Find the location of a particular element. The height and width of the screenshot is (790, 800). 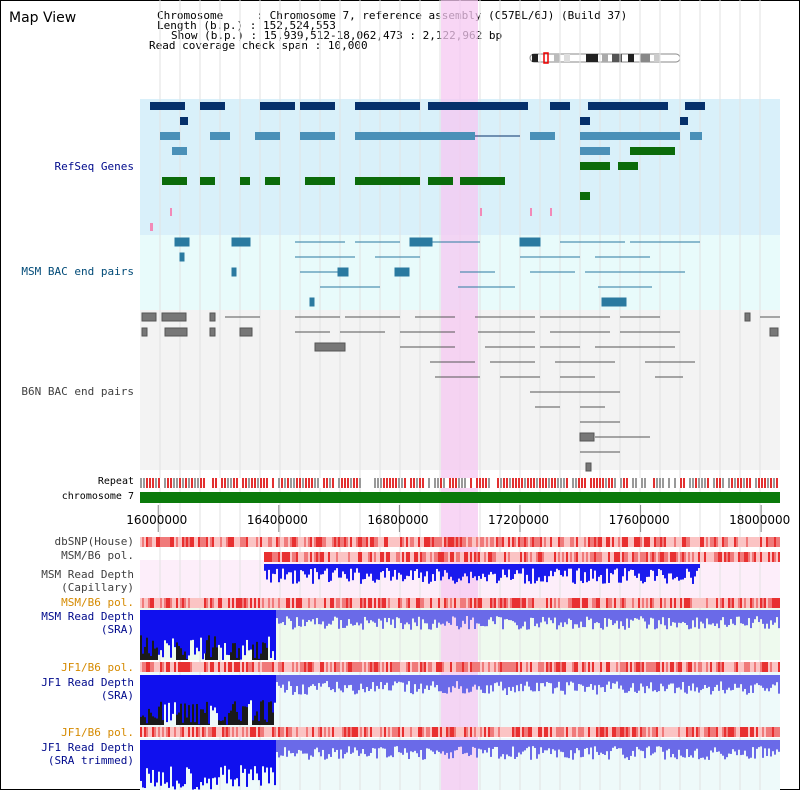

chromosome-bar is located at coordinates (460, 497).